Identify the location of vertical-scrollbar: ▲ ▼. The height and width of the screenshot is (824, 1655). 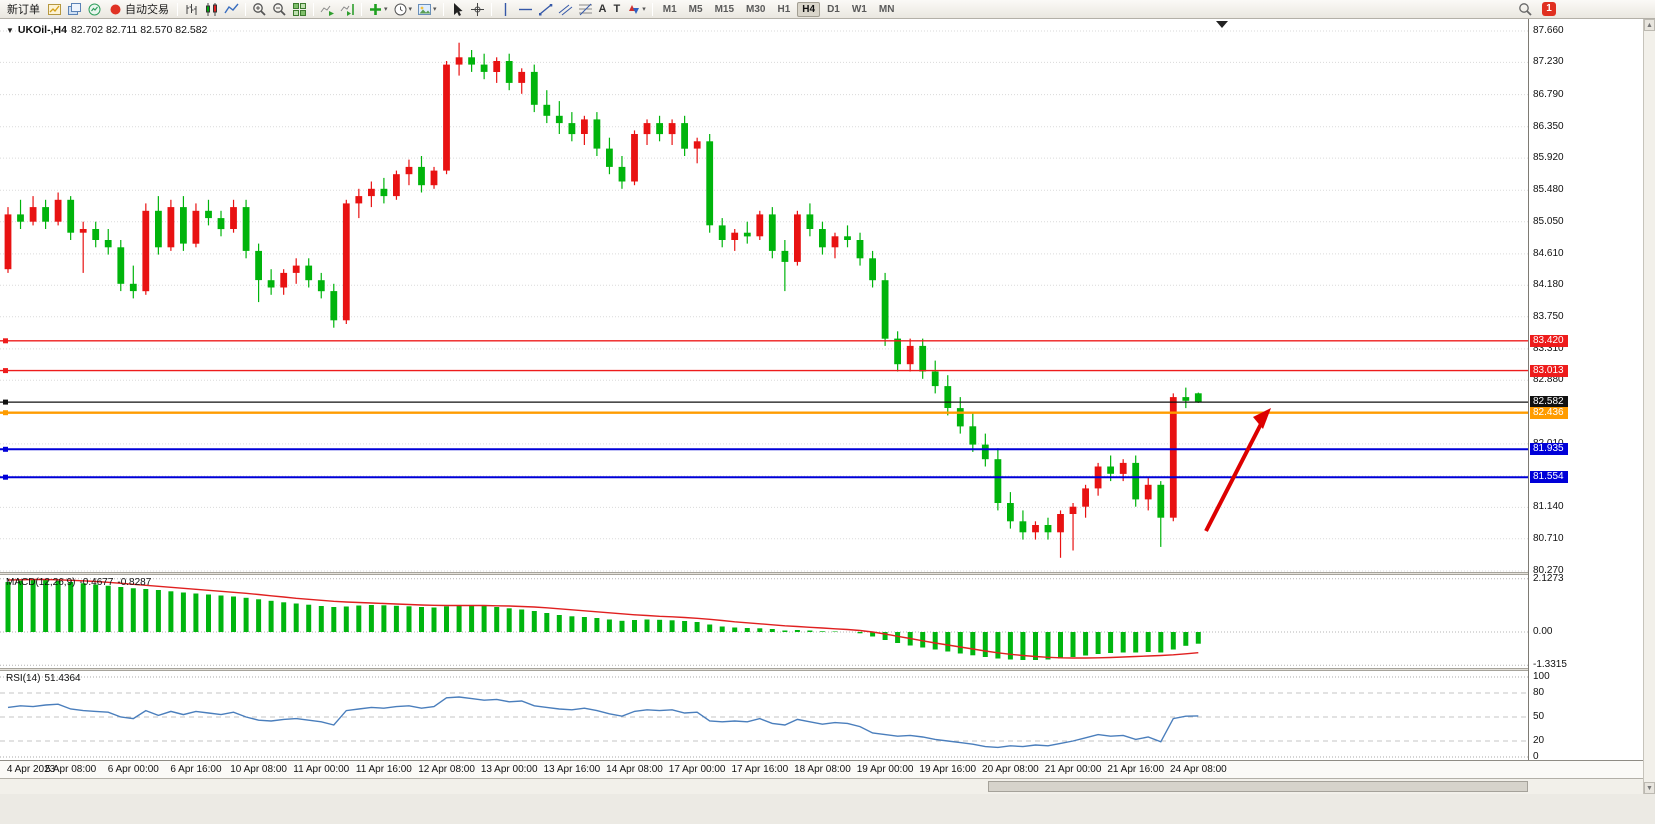
(1649, 406).